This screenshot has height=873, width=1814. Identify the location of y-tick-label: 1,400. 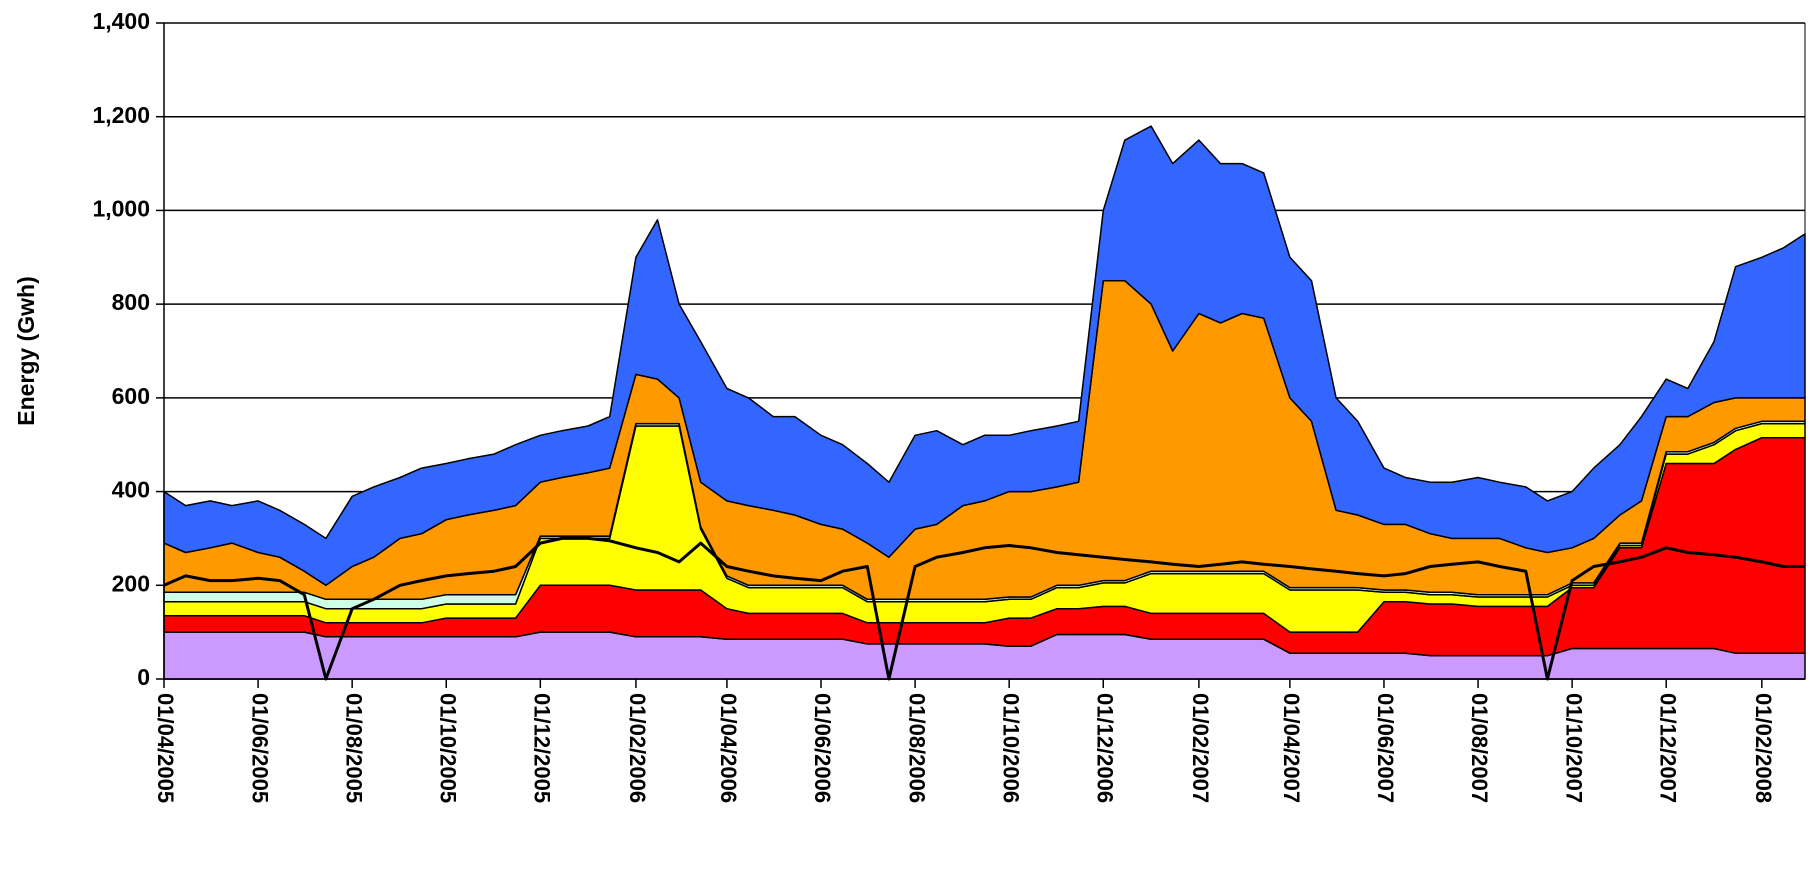
(121, 21).